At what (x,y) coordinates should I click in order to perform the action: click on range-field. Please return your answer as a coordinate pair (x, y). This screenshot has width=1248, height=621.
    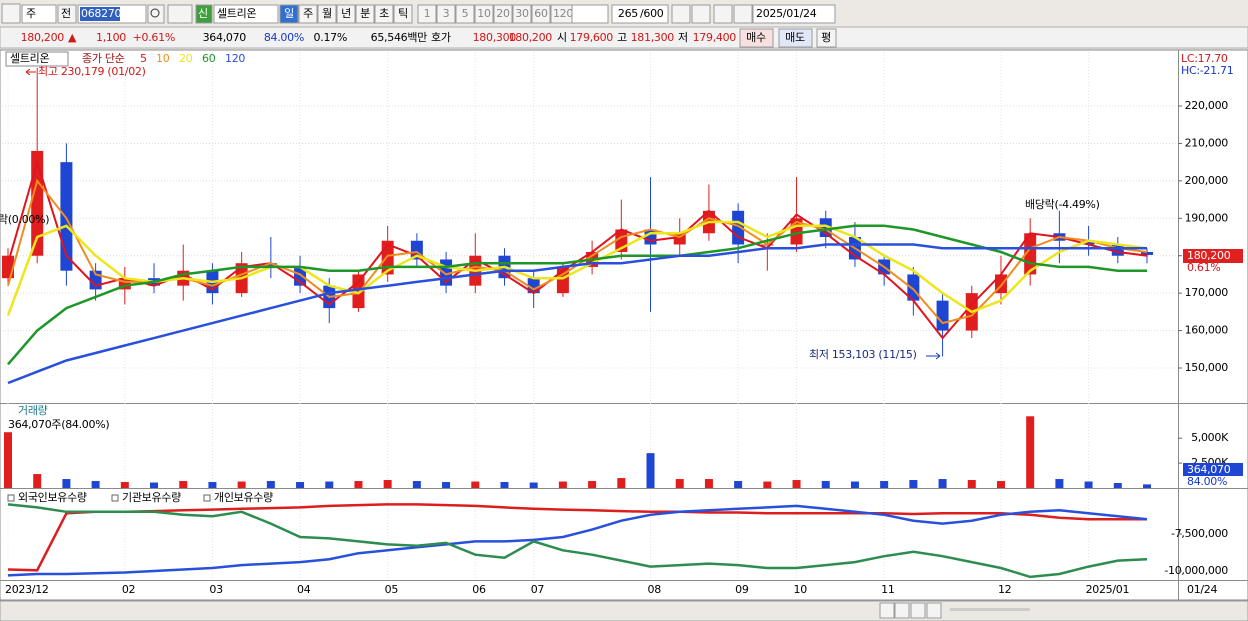
    Looking at the image, I should click on (640, 14).